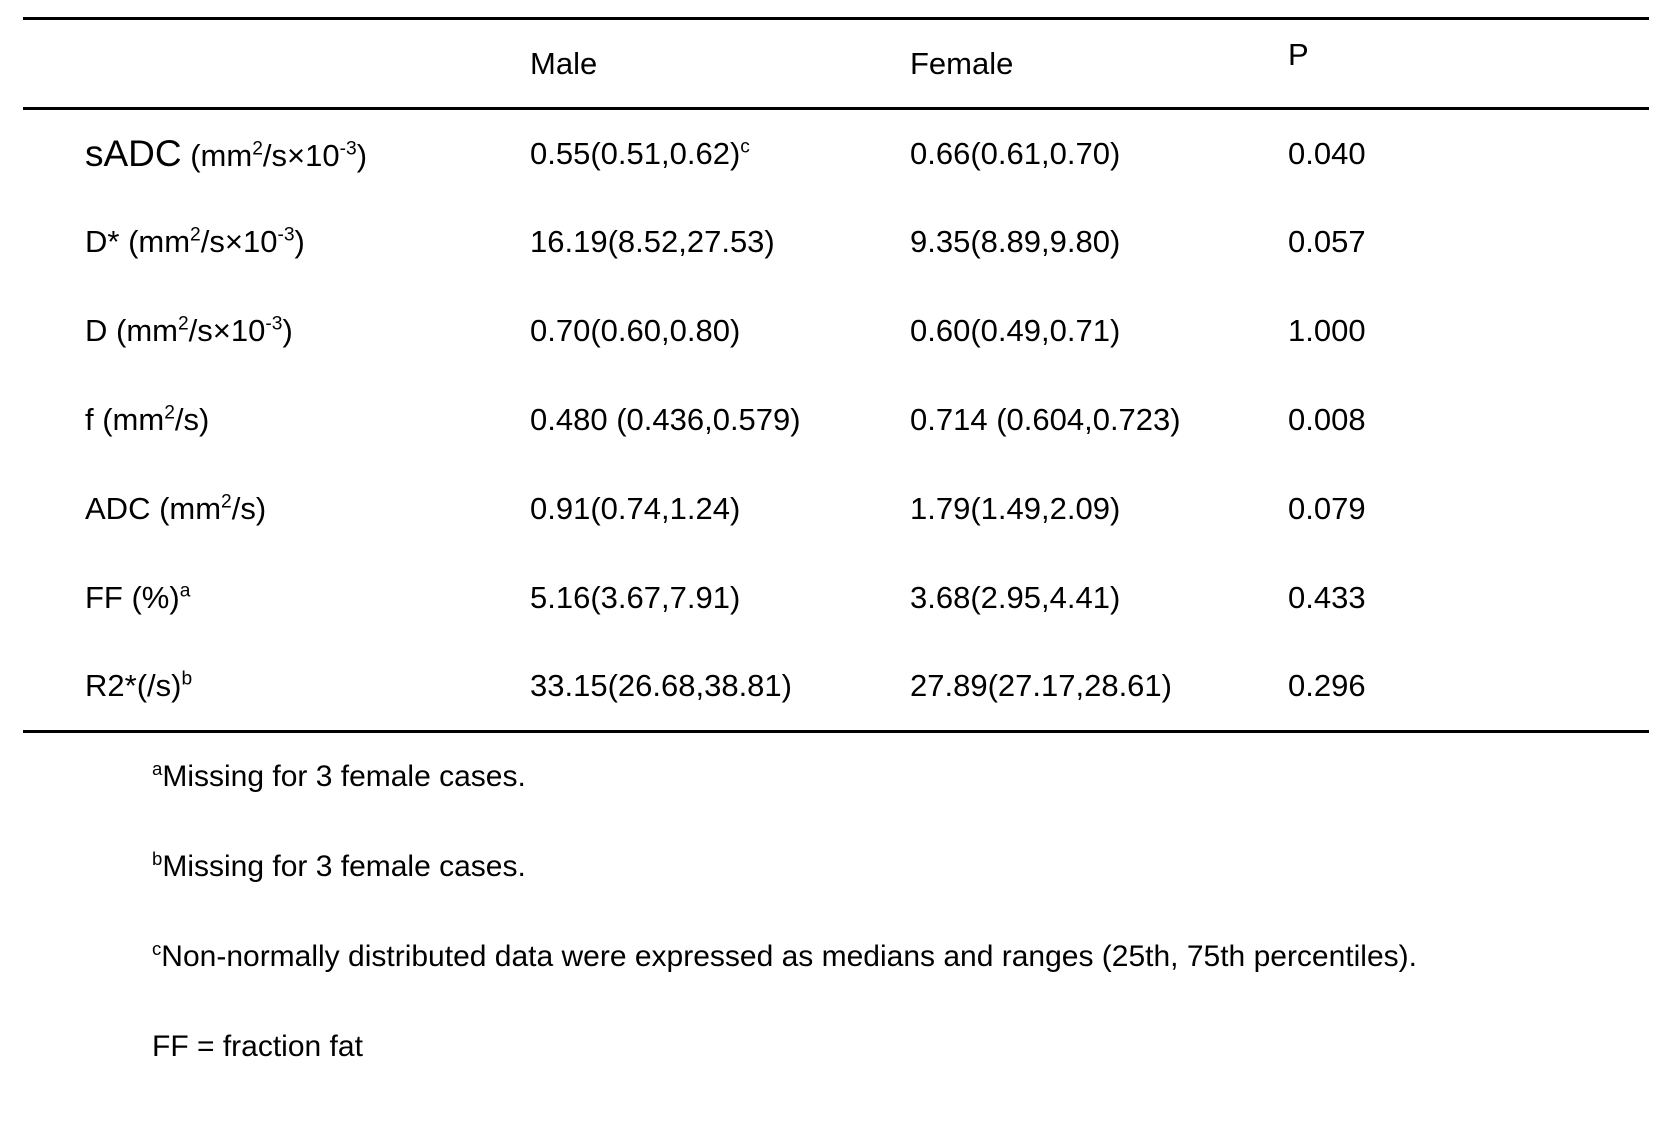 The width and height of the screenshot is (1676, 1128). Describe the element at coordinates (1041, 686) in the screenshot. I see `female-value-cell: 27.89(27.17,28.61)` at that location.